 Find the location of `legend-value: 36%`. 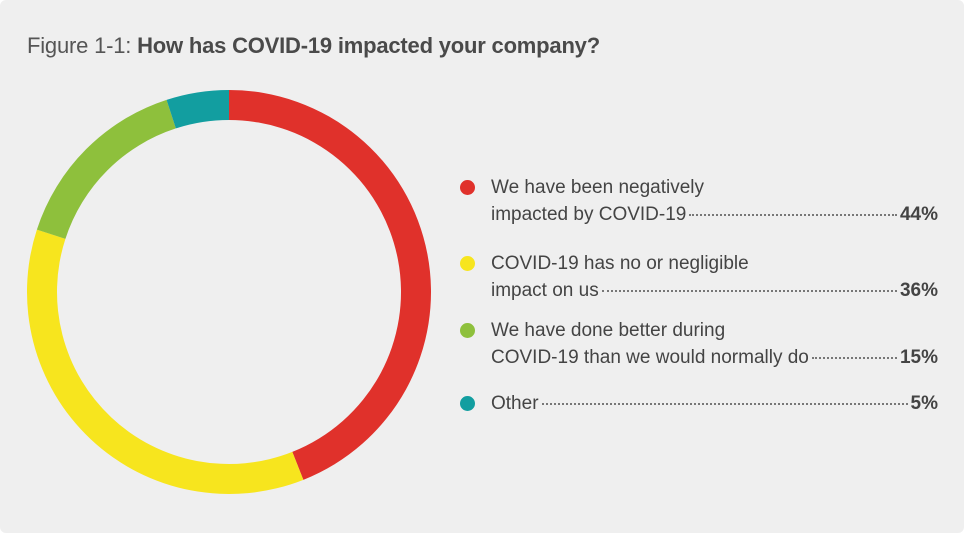

legend-value: 36% is located at coordinates (918, 290).